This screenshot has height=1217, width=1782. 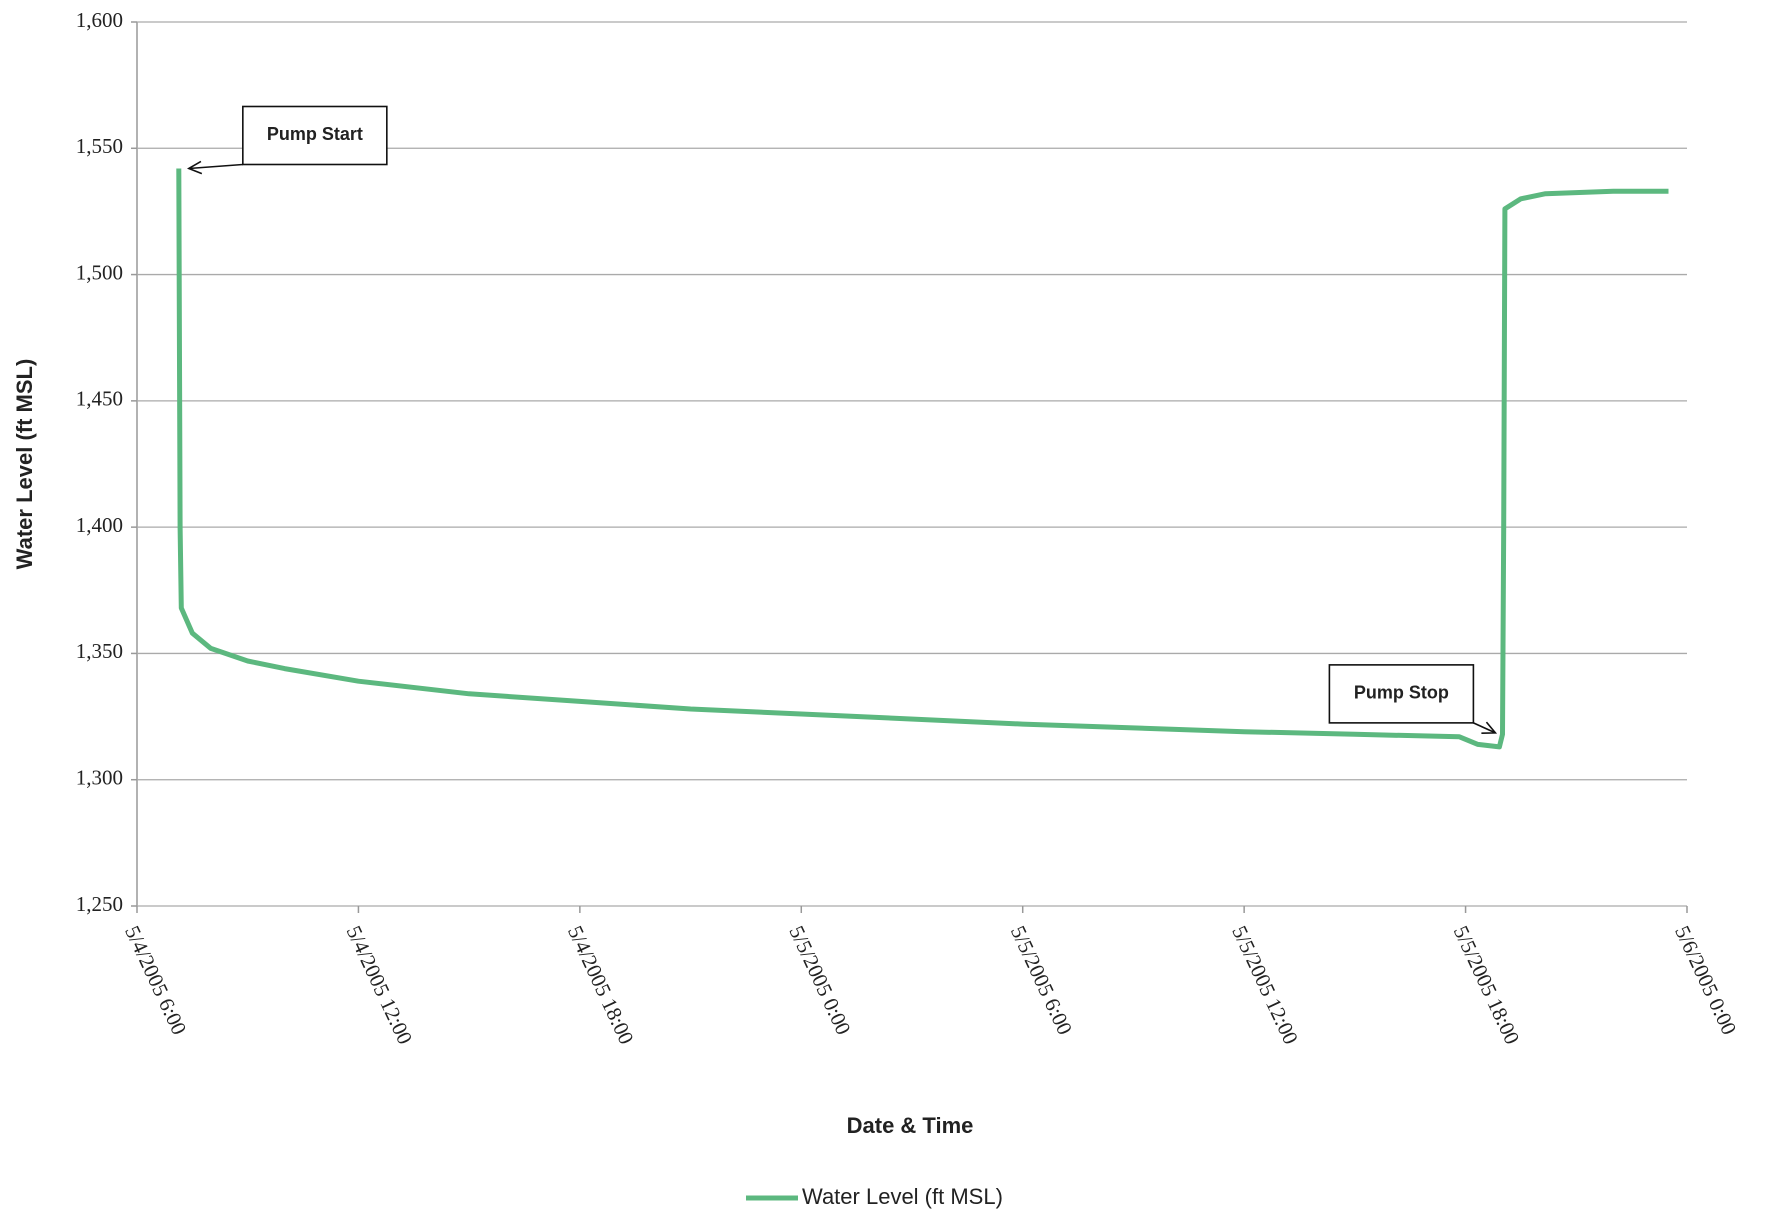 I want to click on x-tick-label: 5/6/2005 0:00, so click(x=1705, y=980).